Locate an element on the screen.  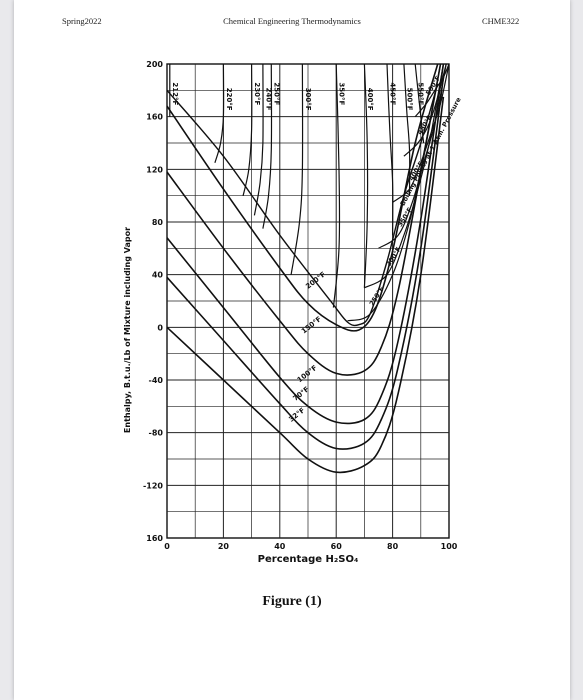
boiling-isotherm-label: 500°F is located at coordinates (409, 99).